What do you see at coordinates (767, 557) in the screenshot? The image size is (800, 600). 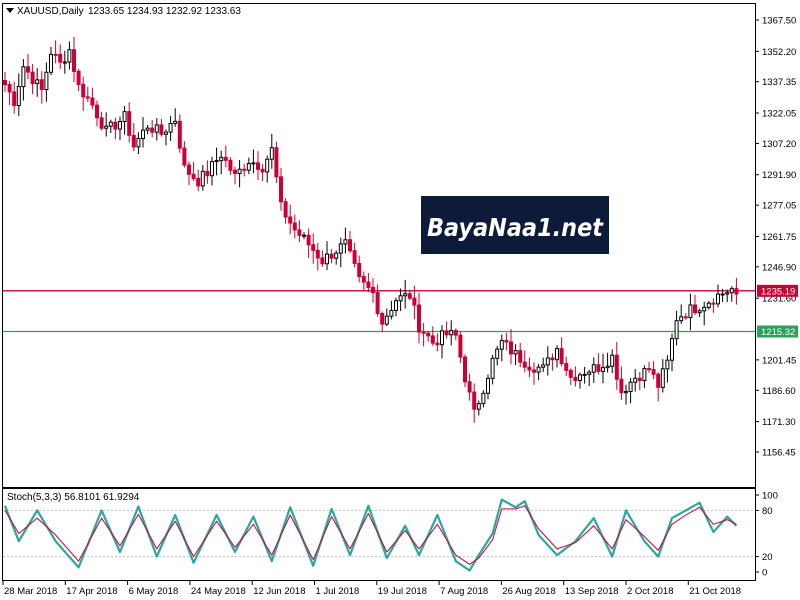 I see `stochastic-y-tick-label: 20` at bounding box center [767, 557].